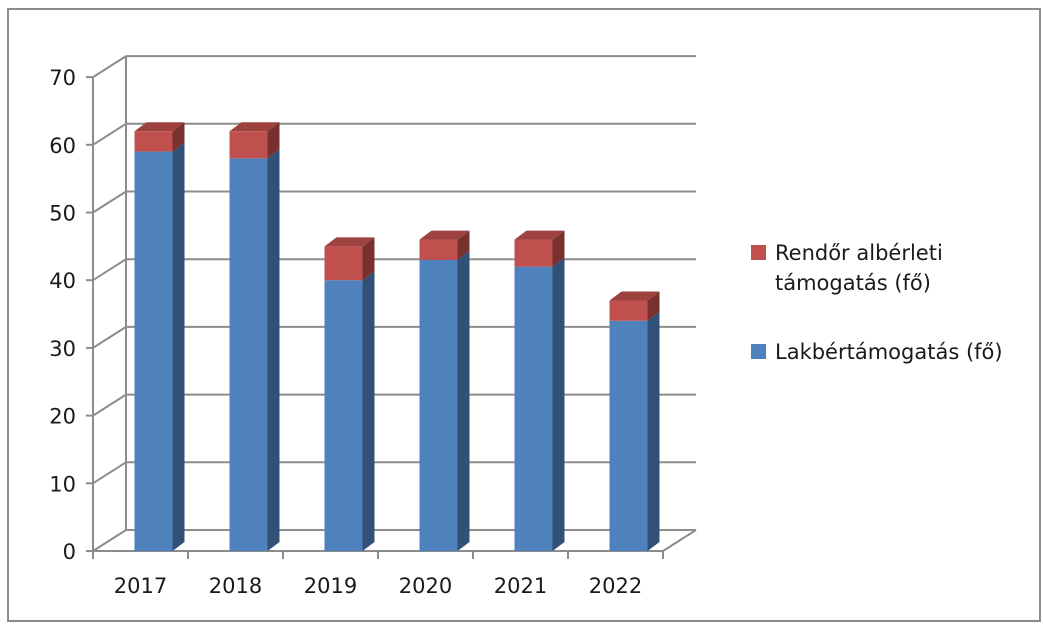  Describe the element at coordinates (859, 253) in the screenshot. I see `legend-label: Rendőr albérleti` at that location.